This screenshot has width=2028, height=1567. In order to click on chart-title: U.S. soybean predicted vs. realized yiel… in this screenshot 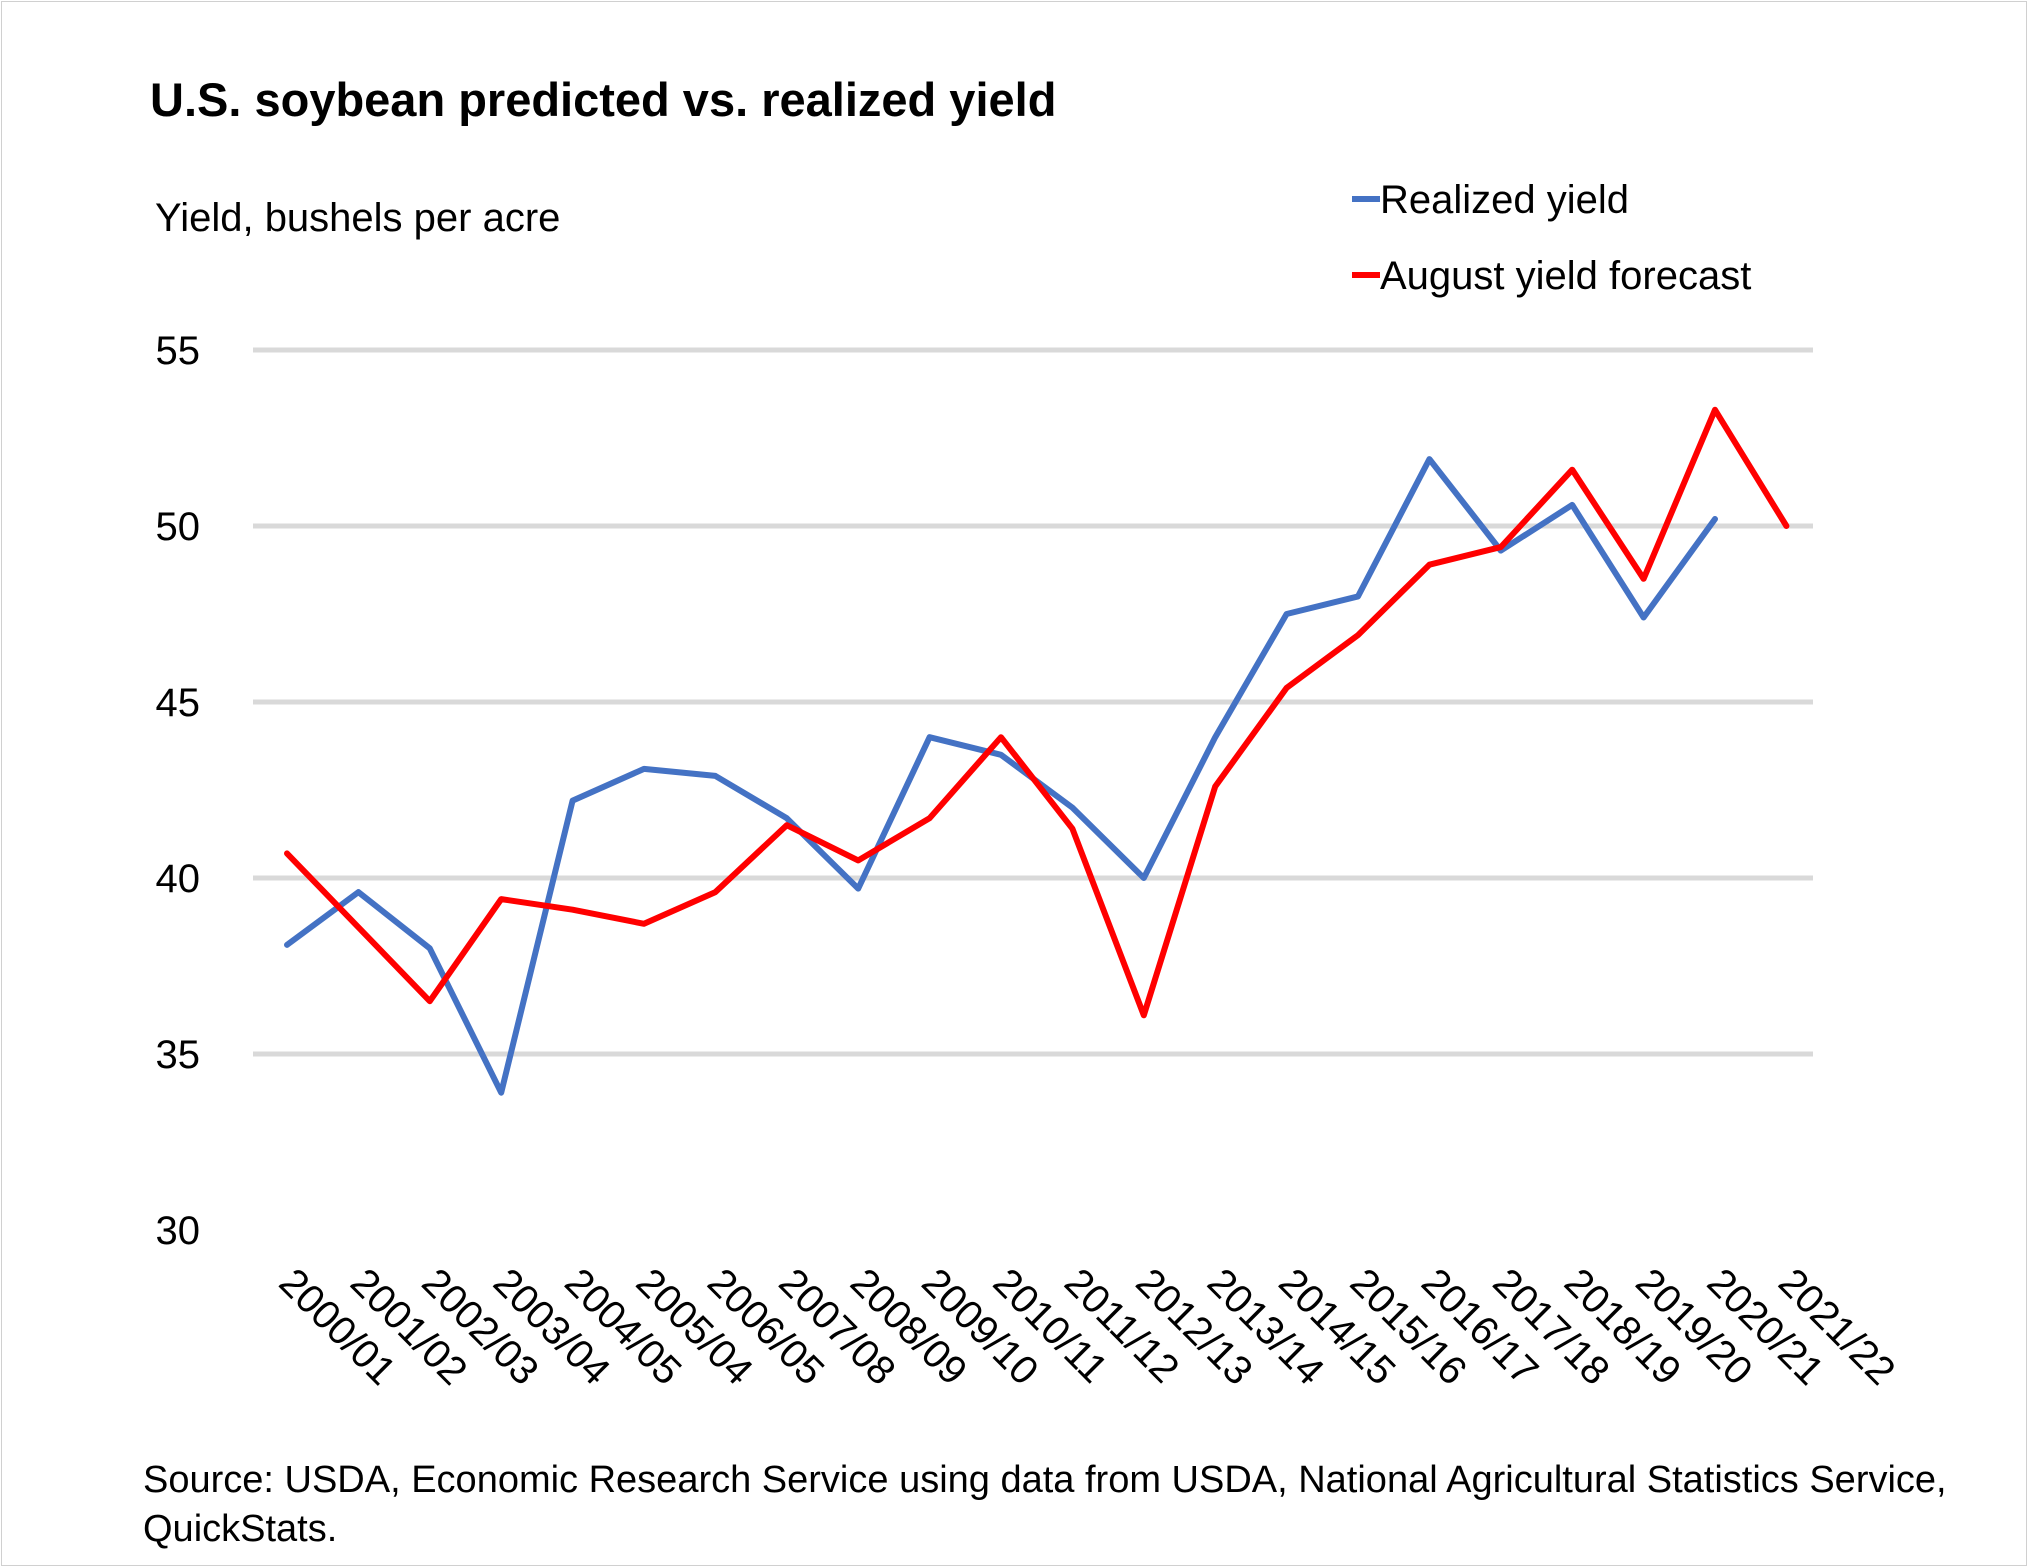, I will do `click(603, 99)`.